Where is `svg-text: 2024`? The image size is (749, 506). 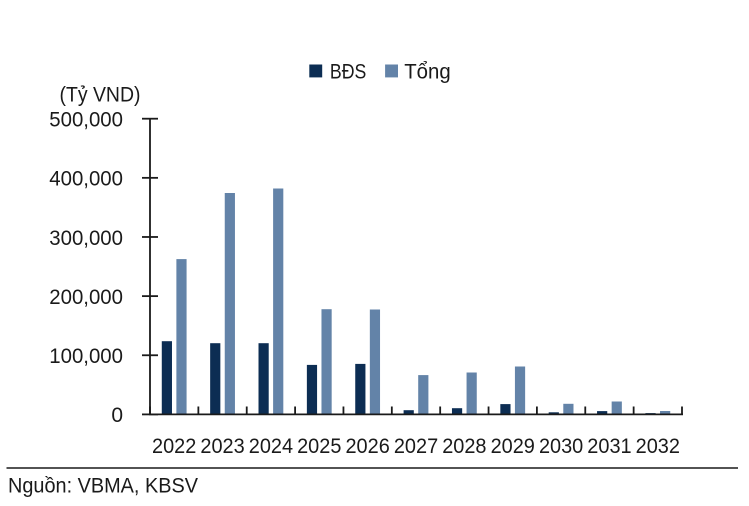 svg-text: 2024 is located at coordinates (271, 446).